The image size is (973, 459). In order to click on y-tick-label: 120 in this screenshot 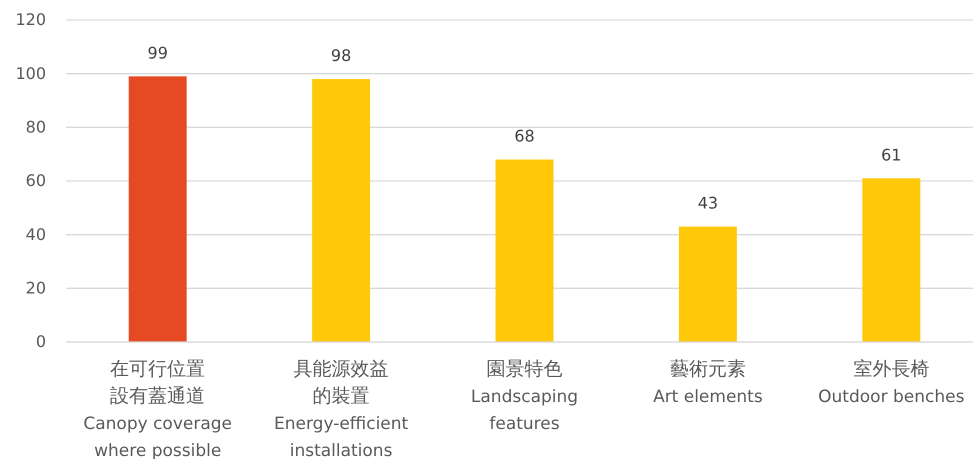, I will do `click(30, 20)`.